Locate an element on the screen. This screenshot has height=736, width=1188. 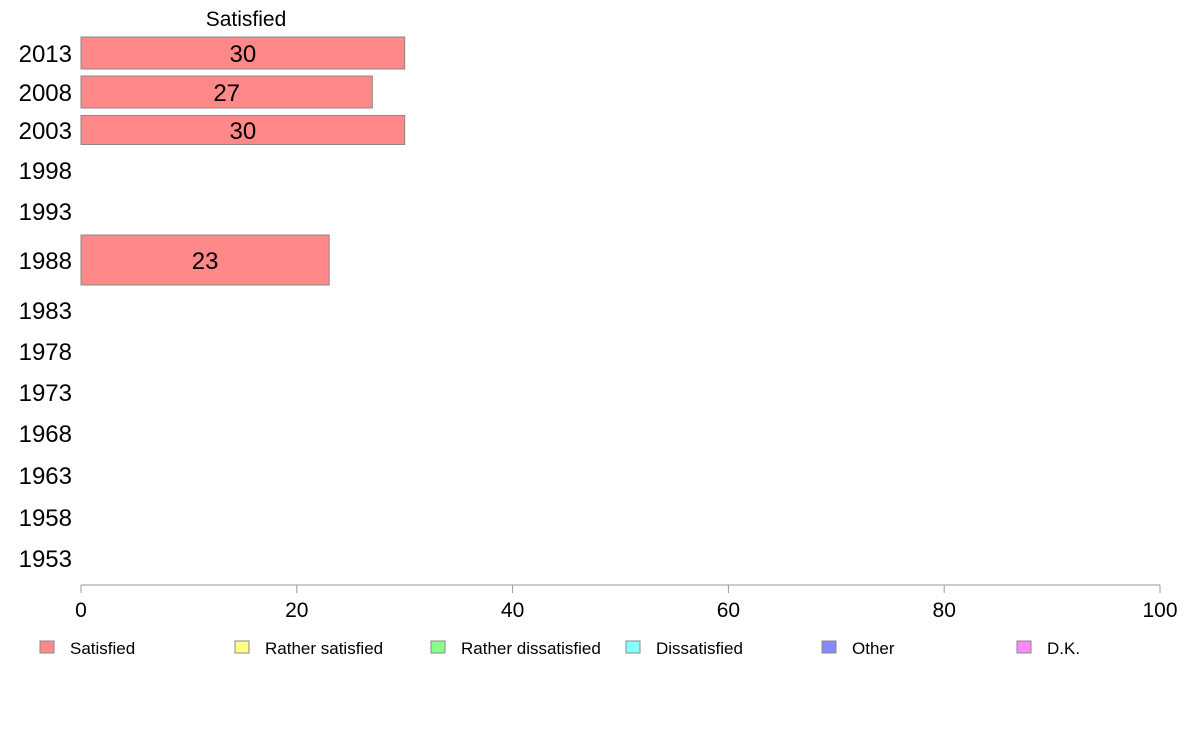
bar-label-2013: 30 is located at coordinates (242, 54).